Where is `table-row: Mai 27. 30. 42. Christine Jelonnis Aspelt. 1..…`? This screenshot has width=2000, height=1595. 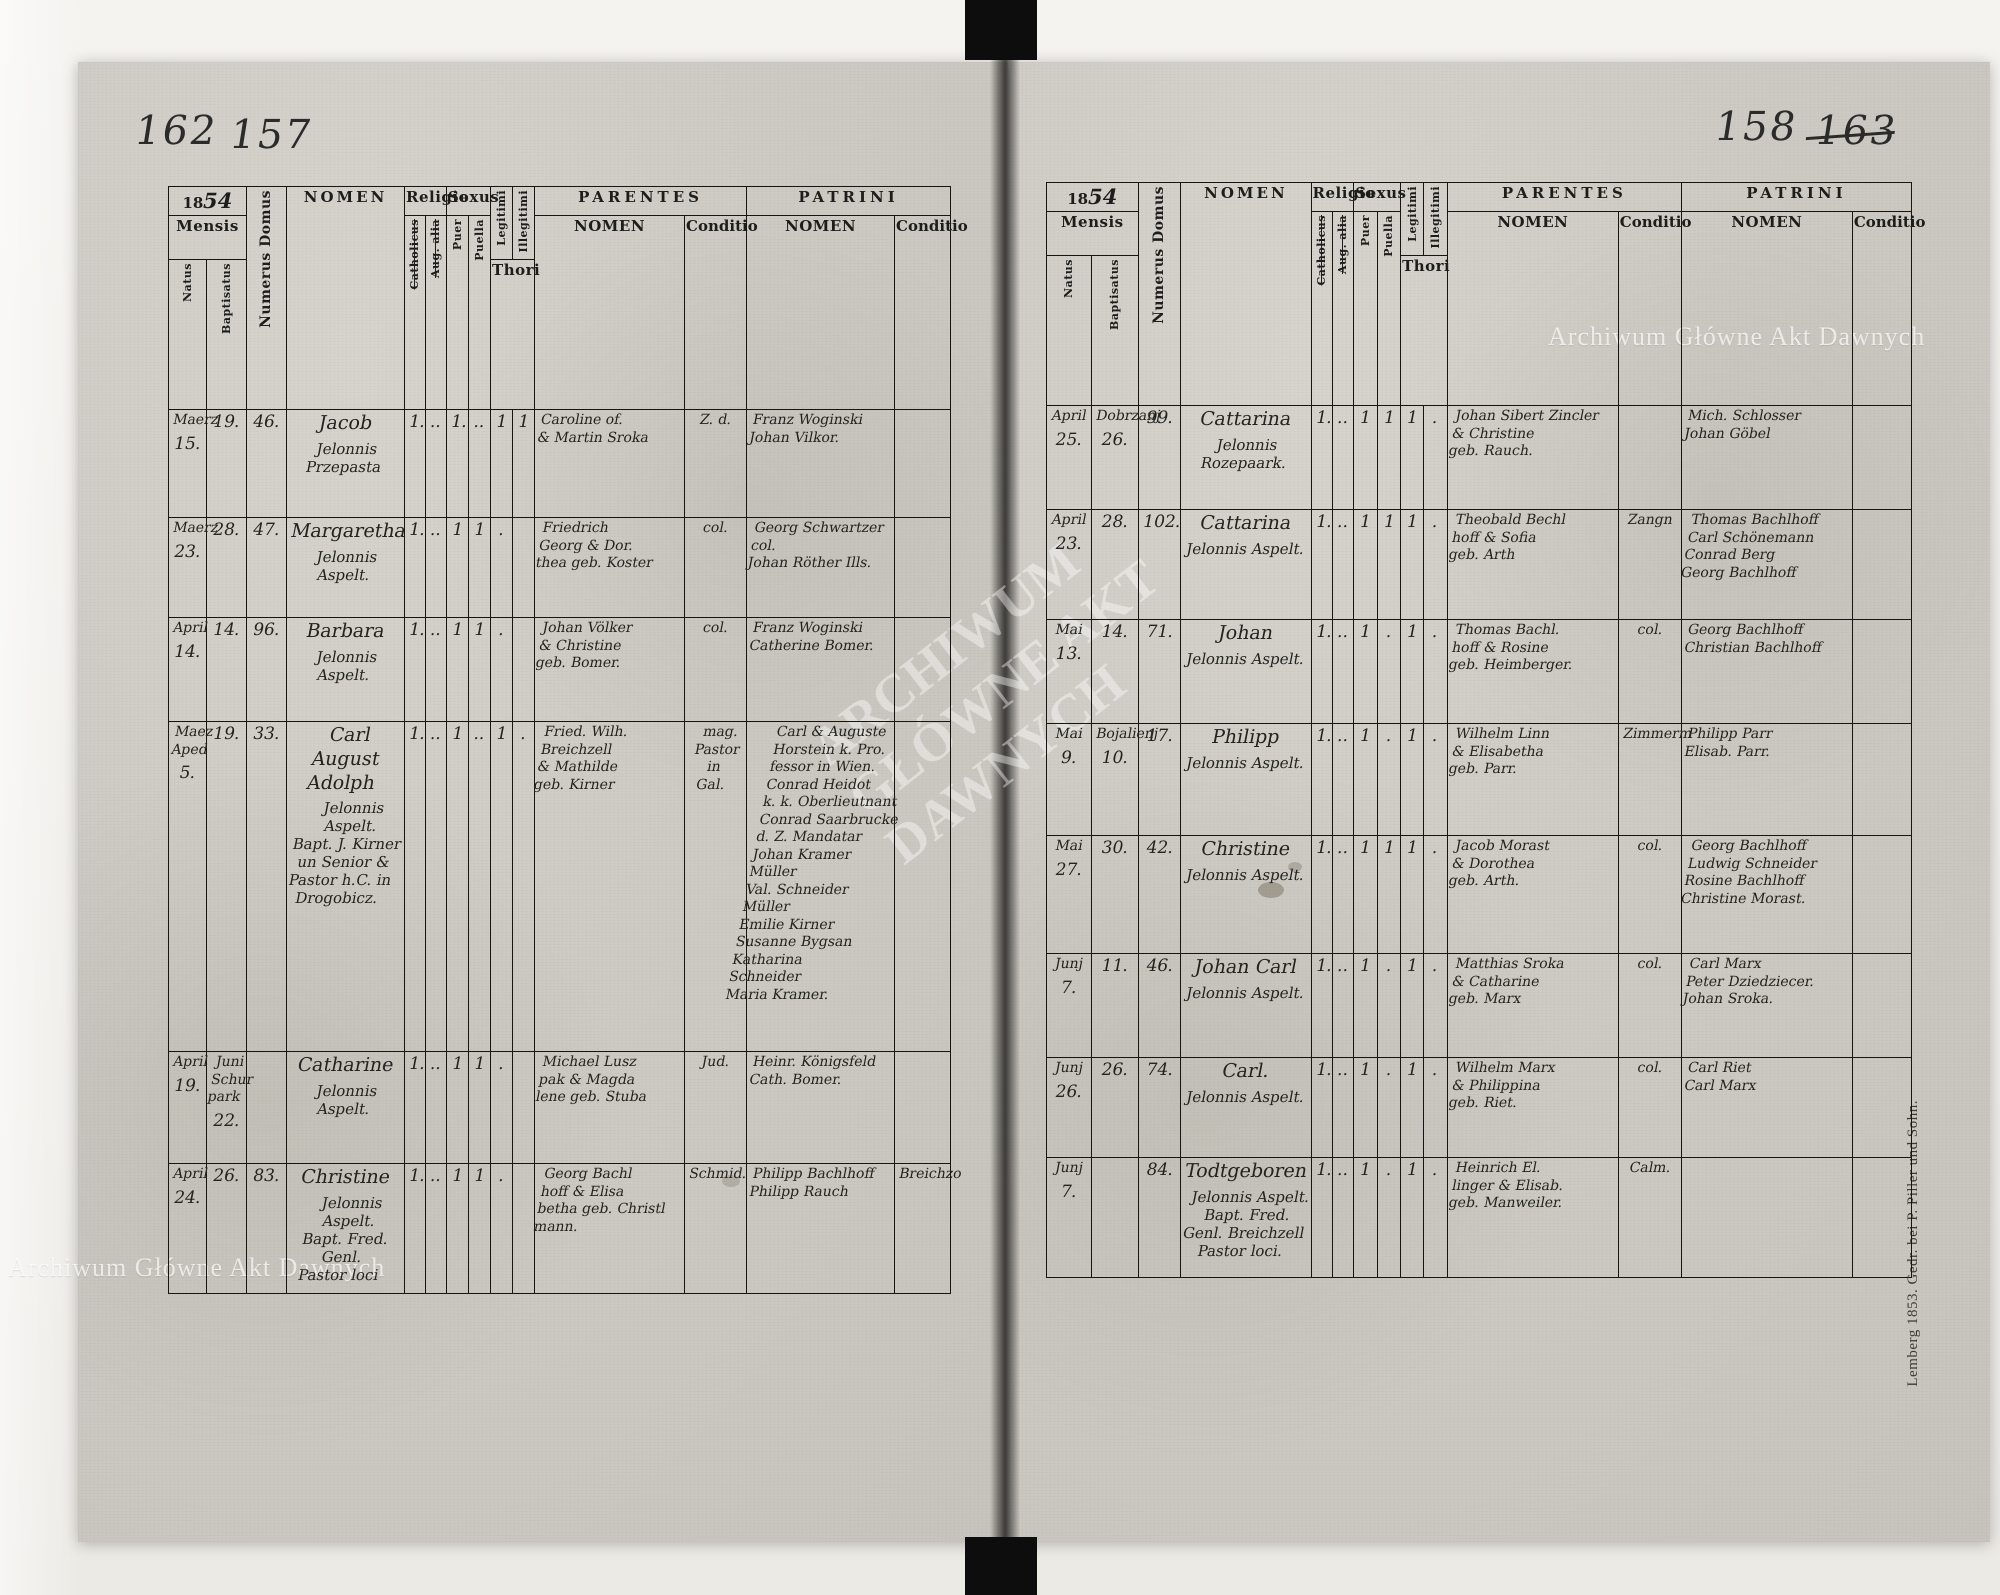 table-row: Mai 27. 30. 42. Christine Jelonnis Aspelt. 1..… is located at coordinates (1479, 895).